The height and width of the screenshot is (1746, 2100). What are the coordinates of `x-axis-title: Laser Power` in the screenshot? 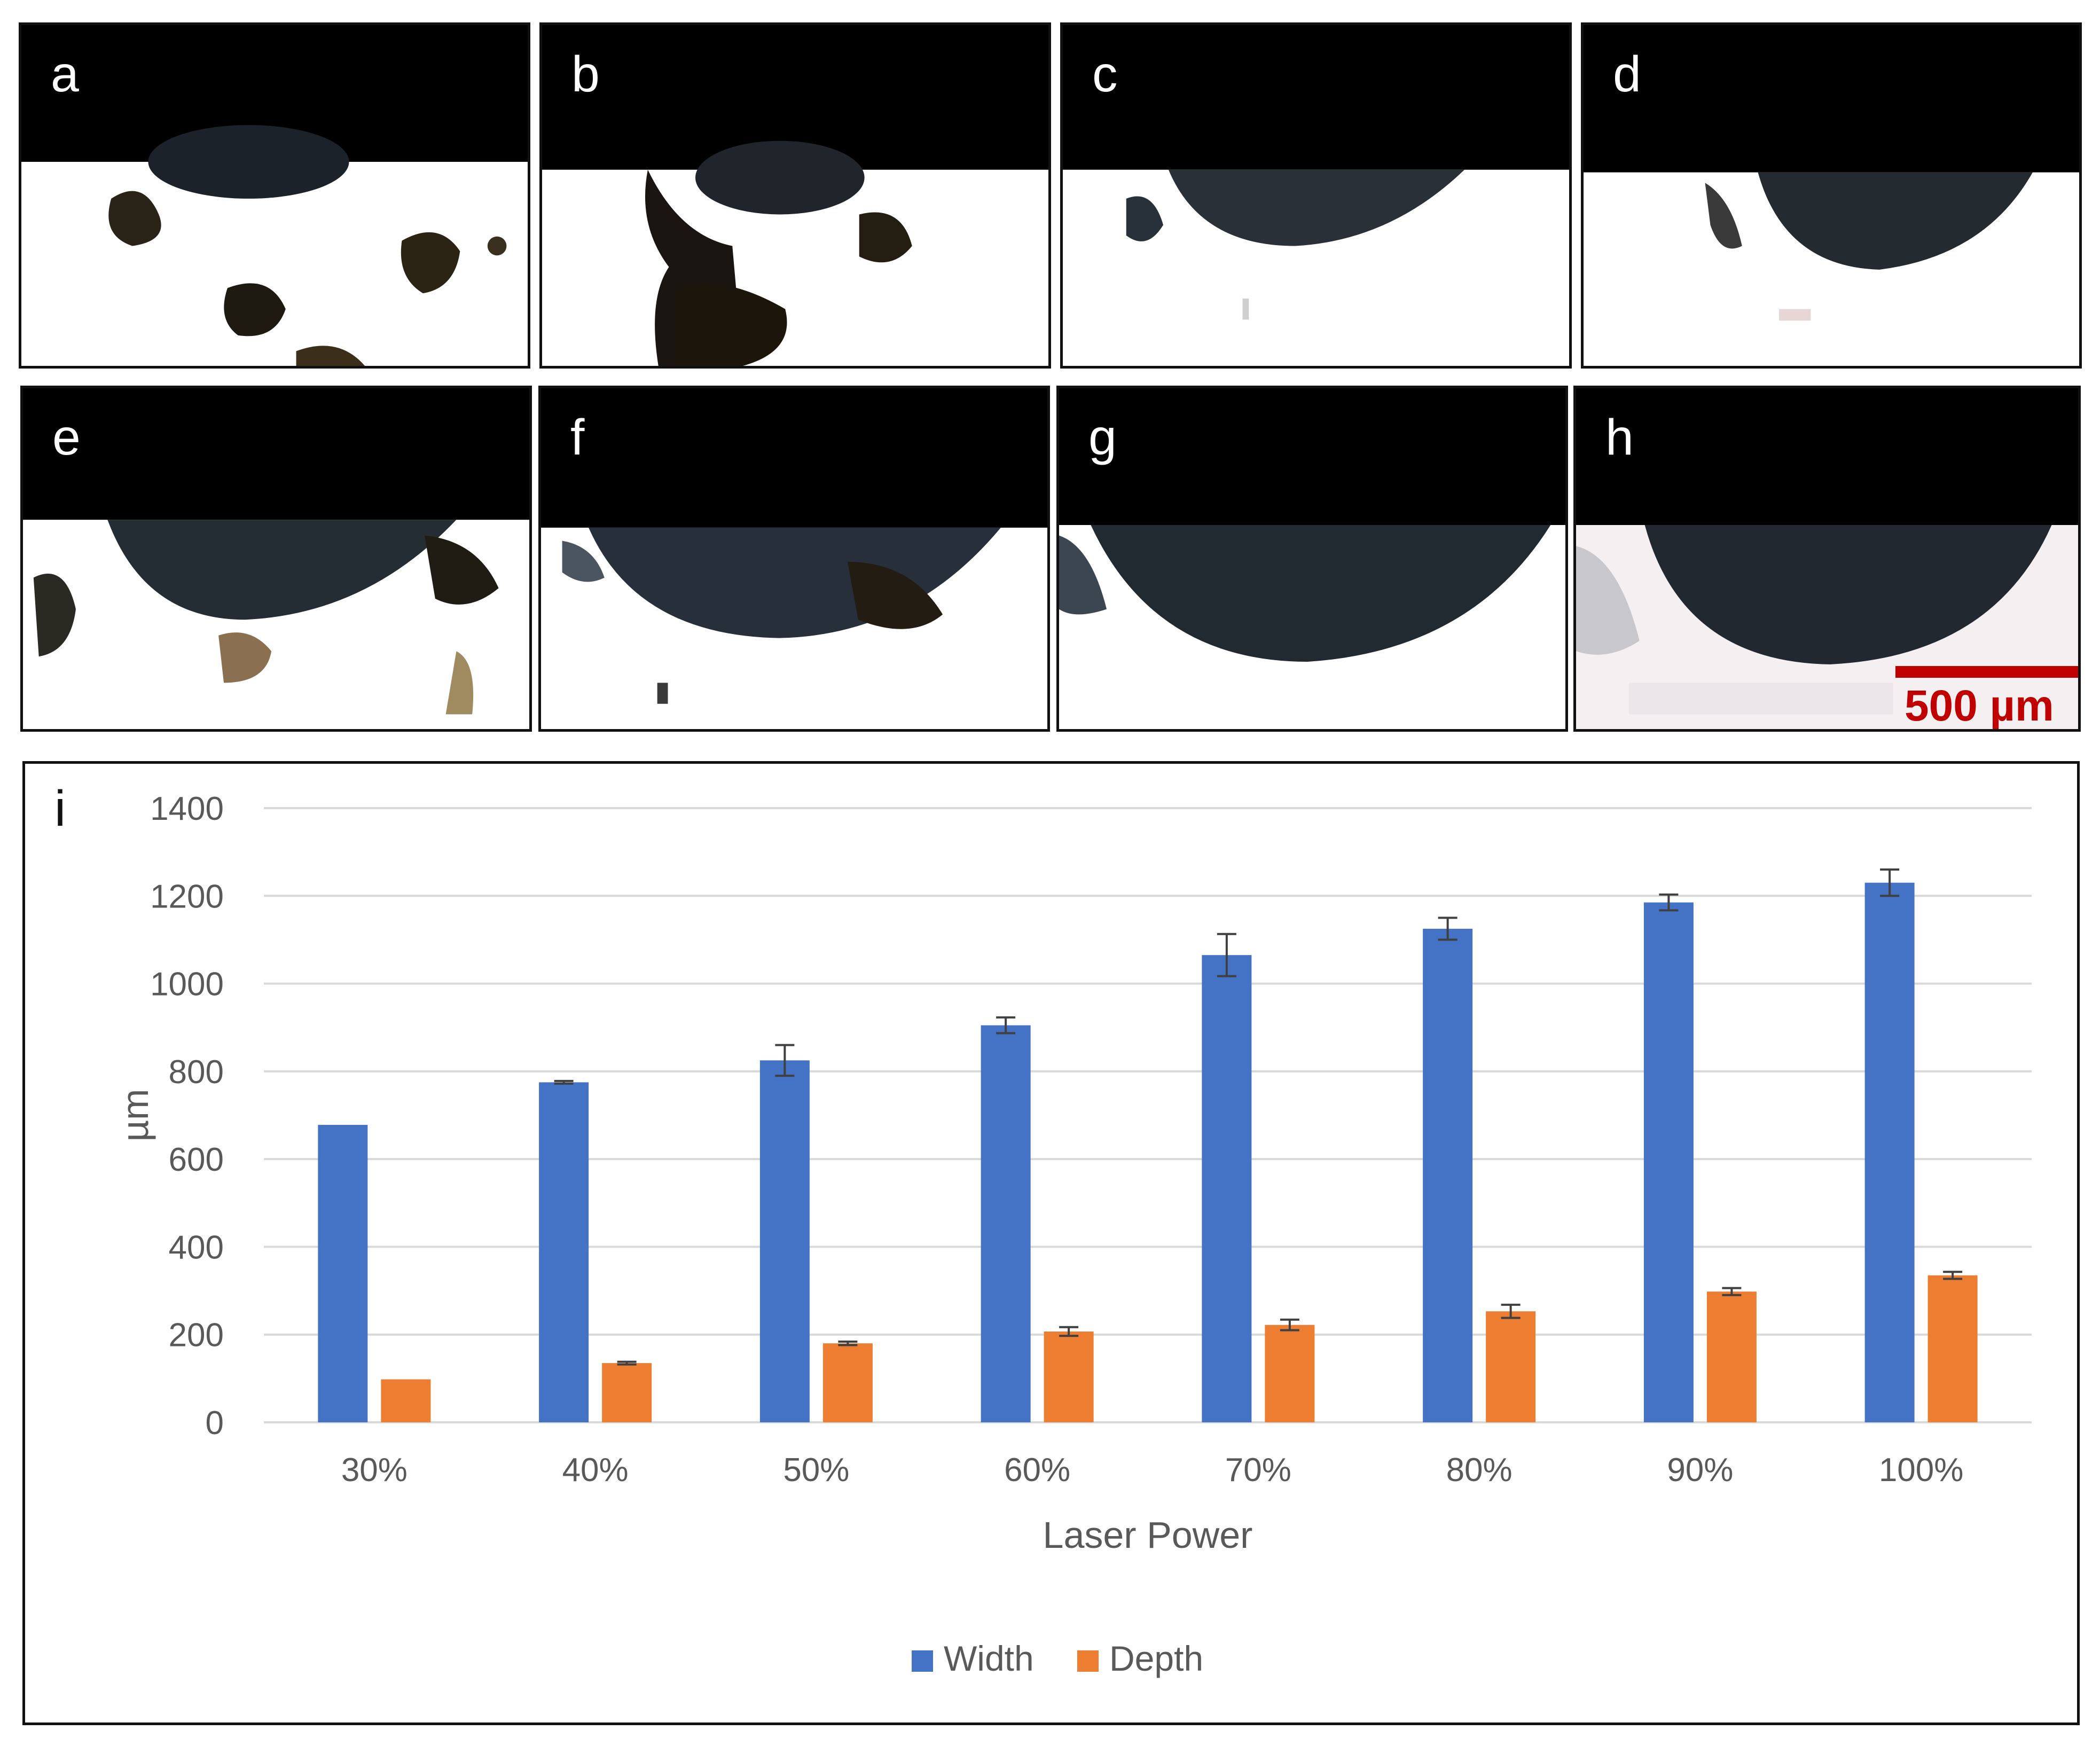 It's located at (1148, 1535).